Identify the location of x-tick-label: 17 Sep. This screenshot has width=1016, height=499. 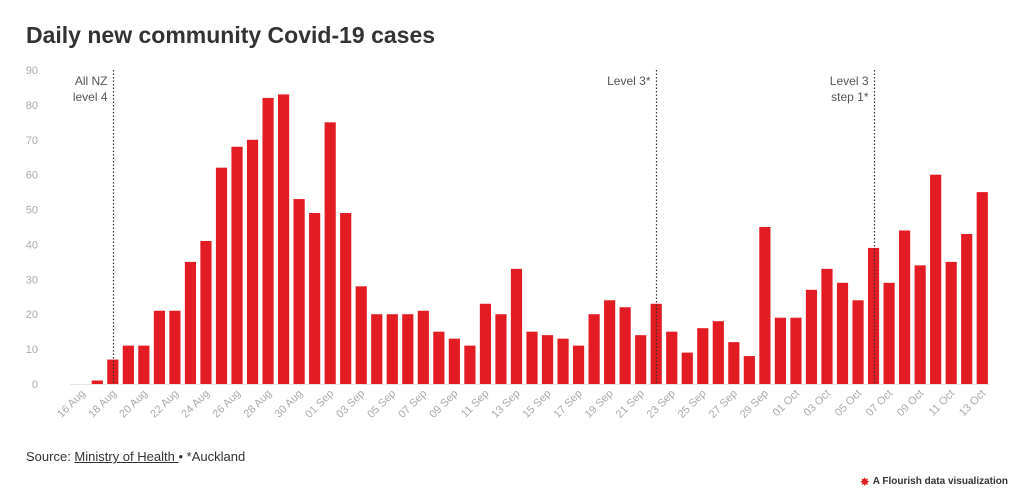
(568, 404).